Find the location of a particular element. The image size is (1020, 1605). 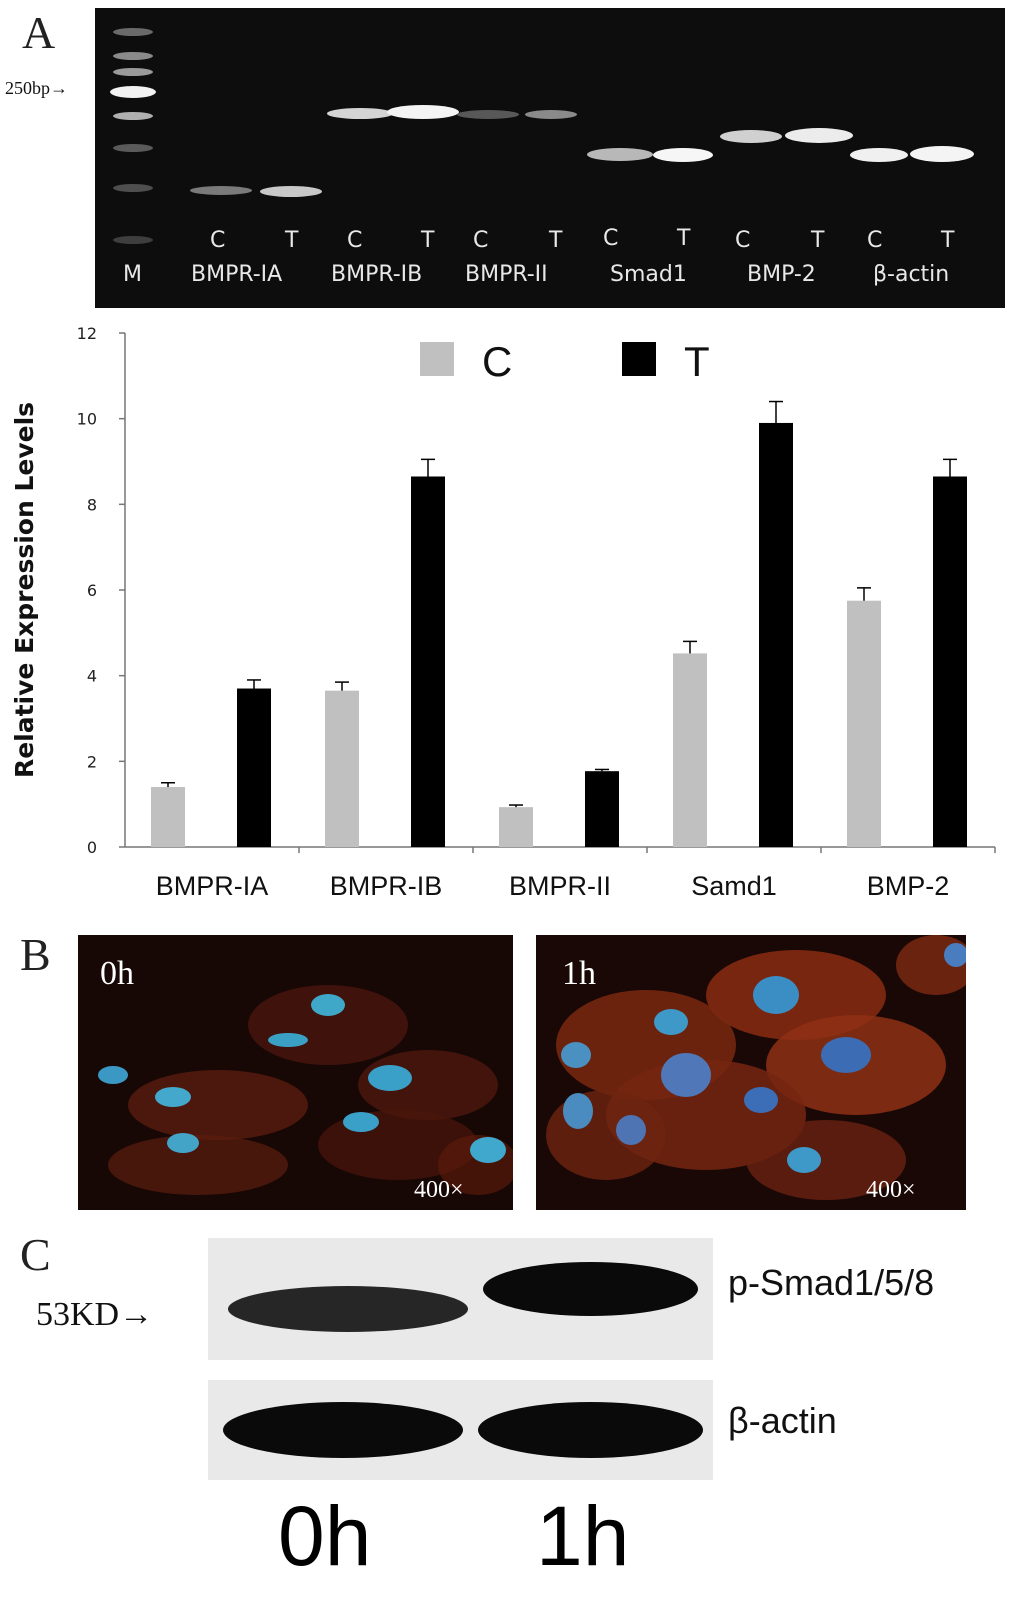

y-tick-label: 10 is located at coordinates (87, 419).